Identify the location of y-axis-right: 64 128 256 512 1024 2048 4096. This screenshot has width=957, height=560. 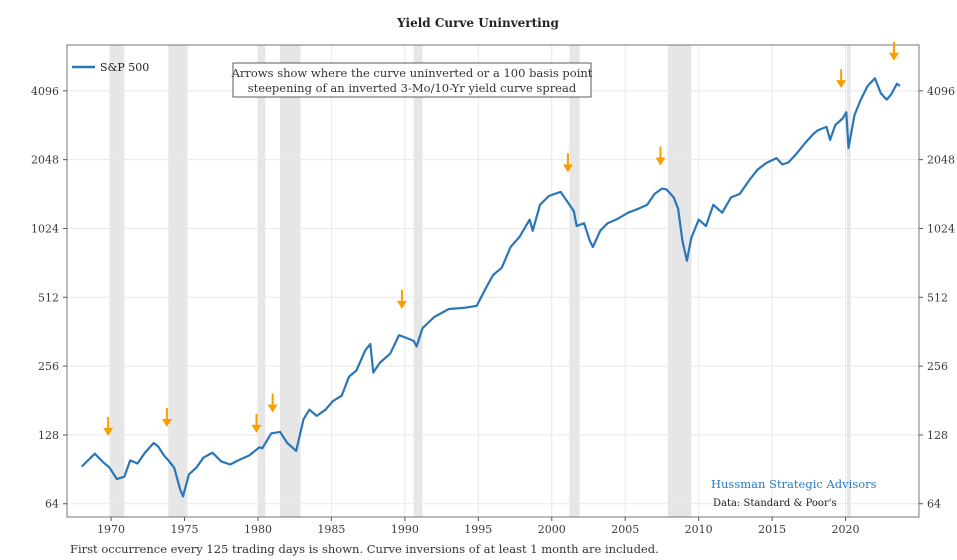
(937, 298).